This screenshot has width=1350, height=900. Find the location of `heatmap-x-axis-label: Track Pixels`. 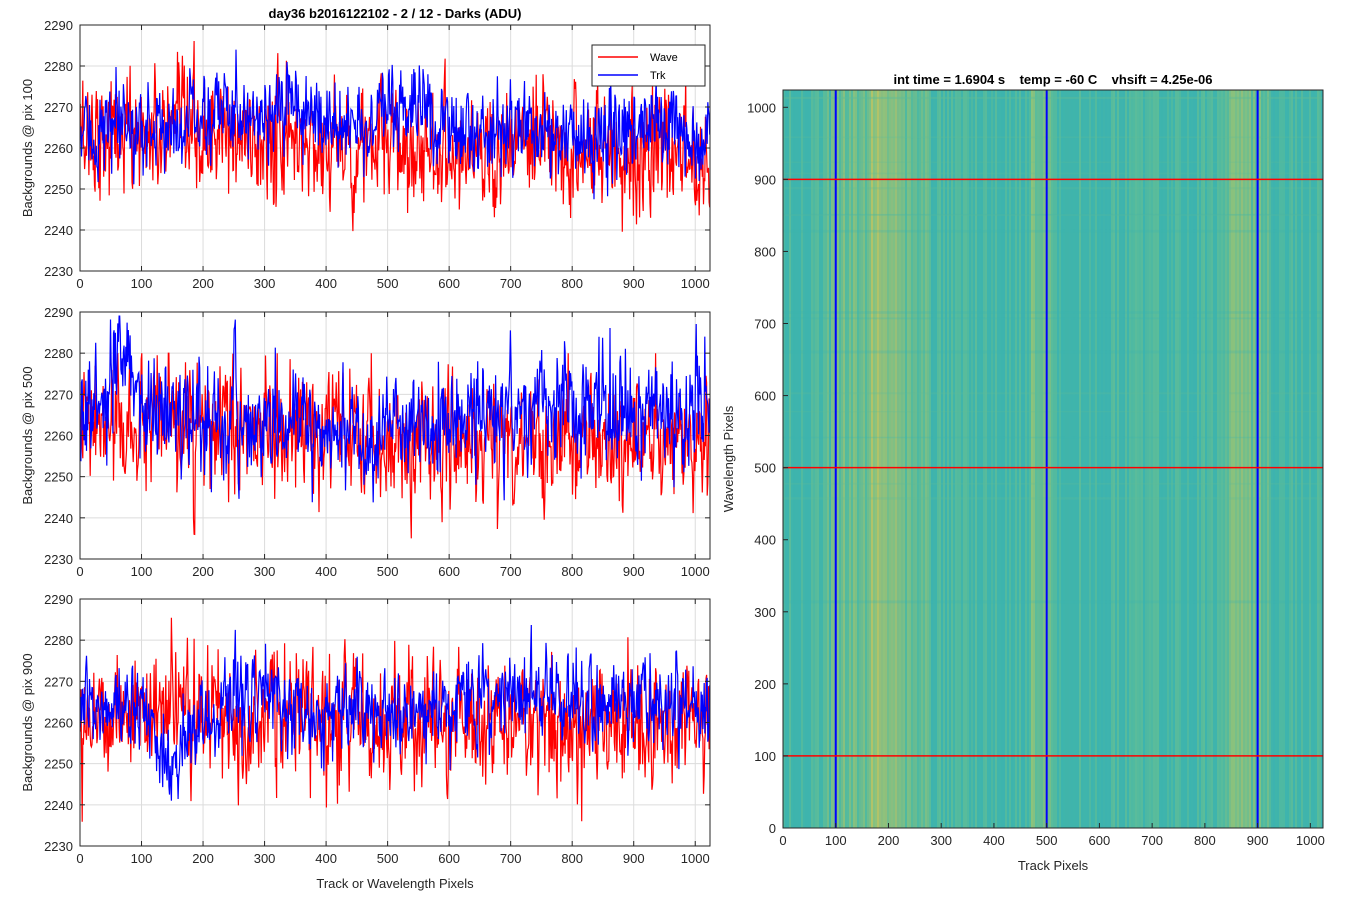

heatmap-x-axis-label: Track Pixels is located at coordinates (1053, 865).